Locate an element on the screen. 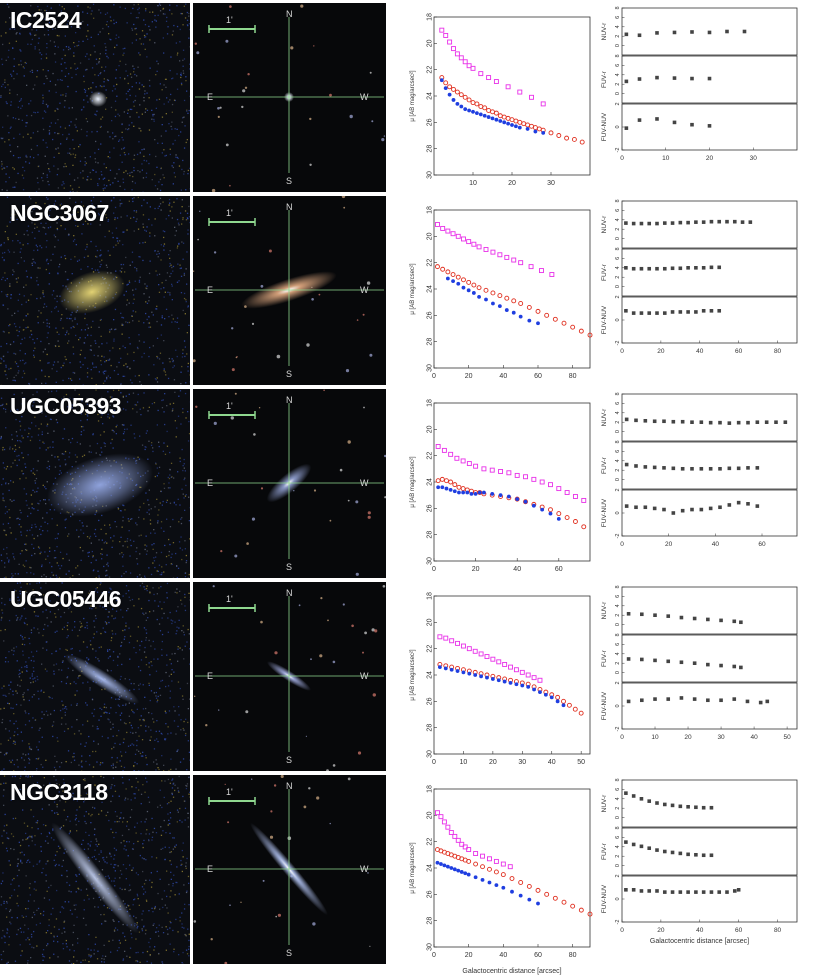  field-star is located at coordinates (363, 314).